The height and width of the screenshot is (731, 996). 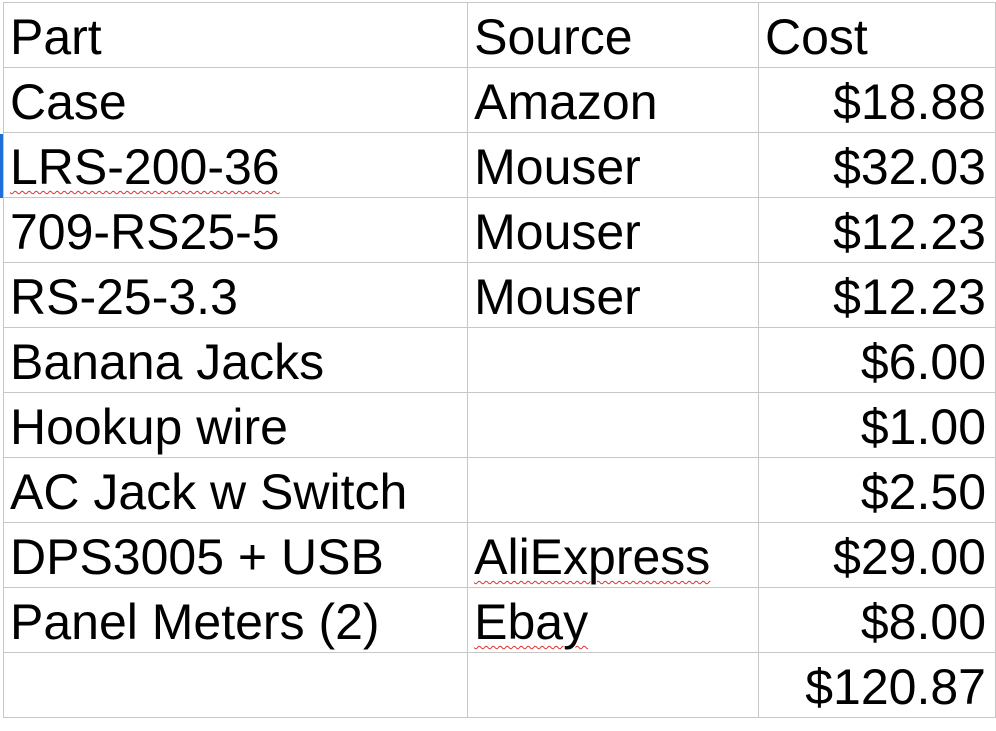 I want to click on table-row: AC Jack w Switch $2.50, so click(x=499, y=490).